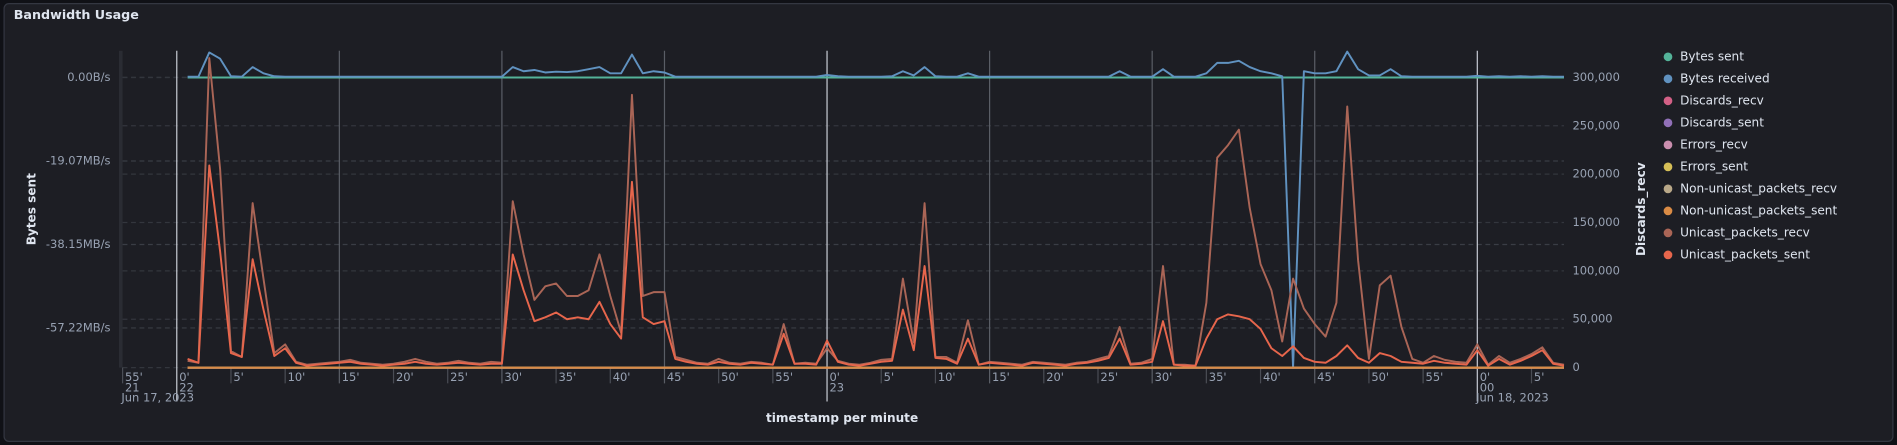 This screenshot has width=1897, height=445. What do you see at coordinates (157, 397) in the screenshot?
I see `x-date-label: Jun 17, 2023` at bounding box center [157, 397].